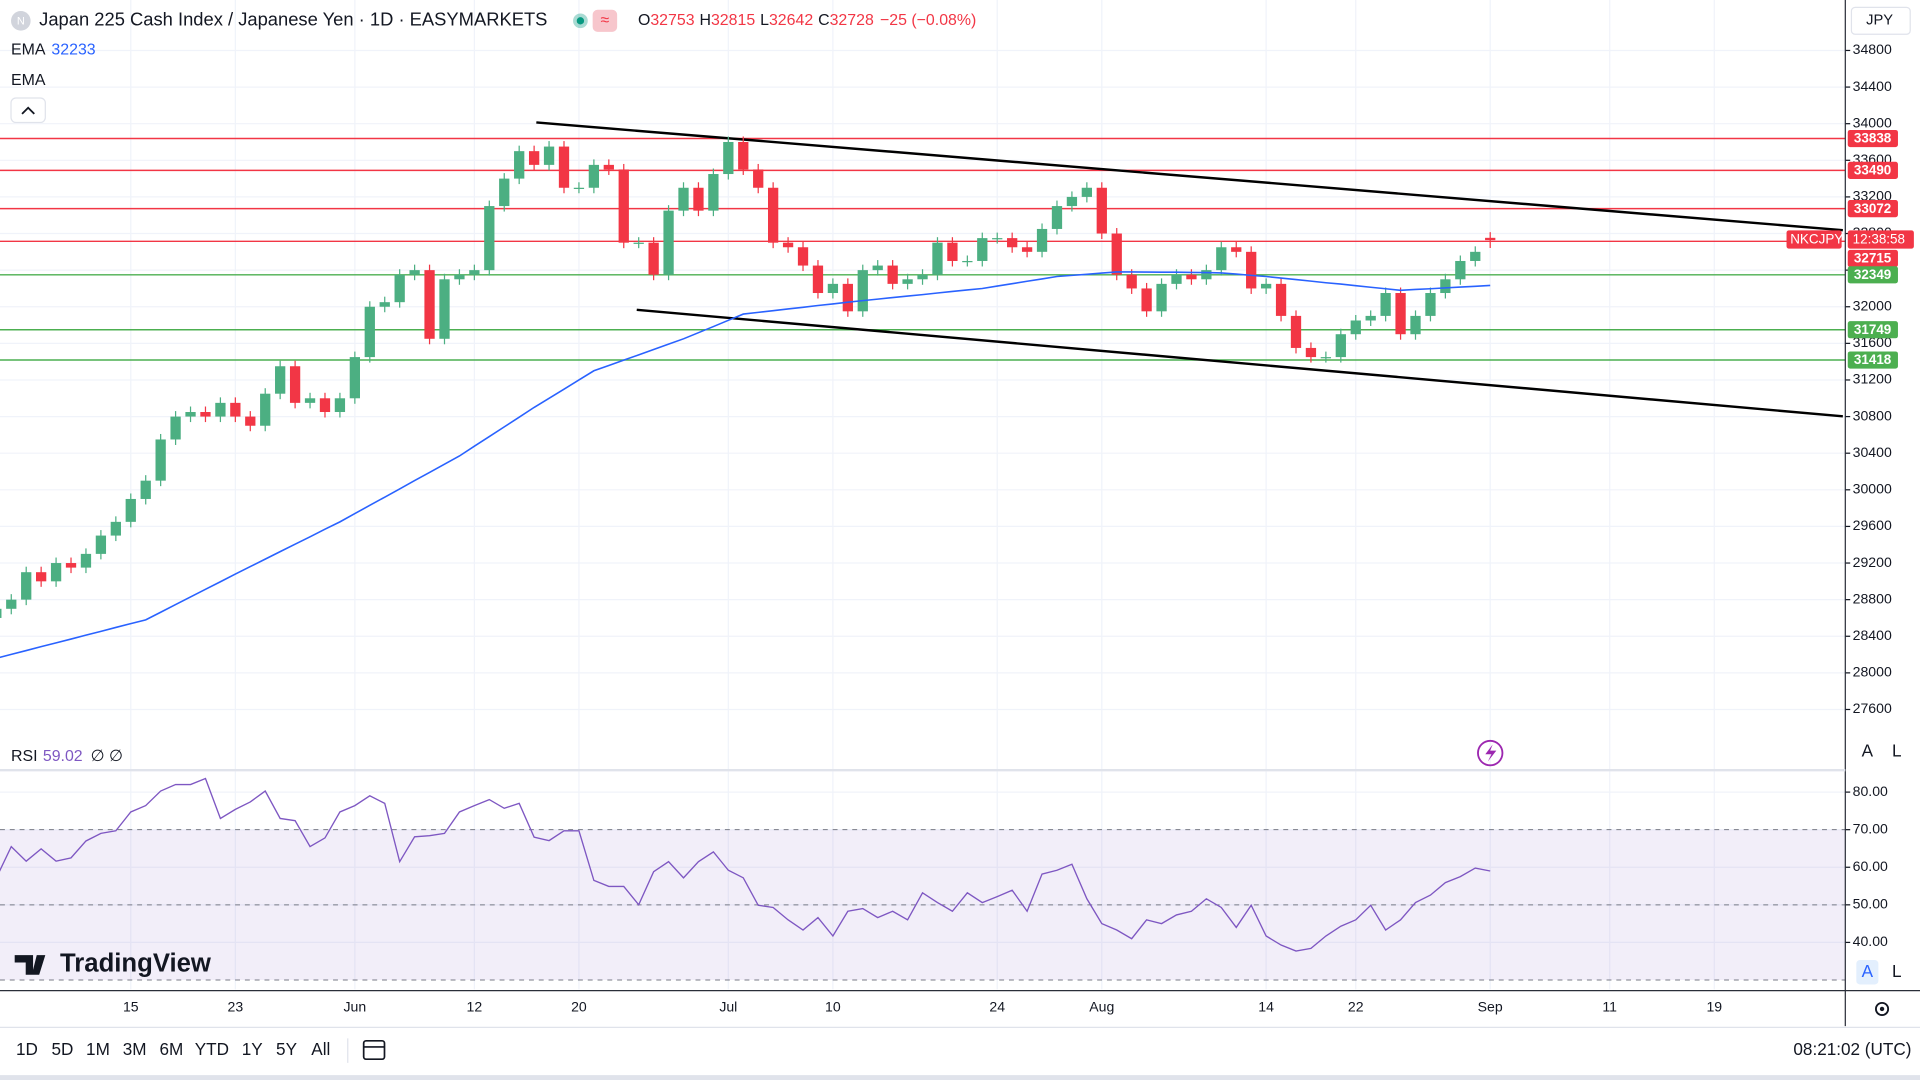 The height and width of the screenshot is (1080, 1920). What do you see at coordinates (1870, 866) in the screenshot?
I see `y-tick-label: 60.00` at bounding box center [1870, 866].